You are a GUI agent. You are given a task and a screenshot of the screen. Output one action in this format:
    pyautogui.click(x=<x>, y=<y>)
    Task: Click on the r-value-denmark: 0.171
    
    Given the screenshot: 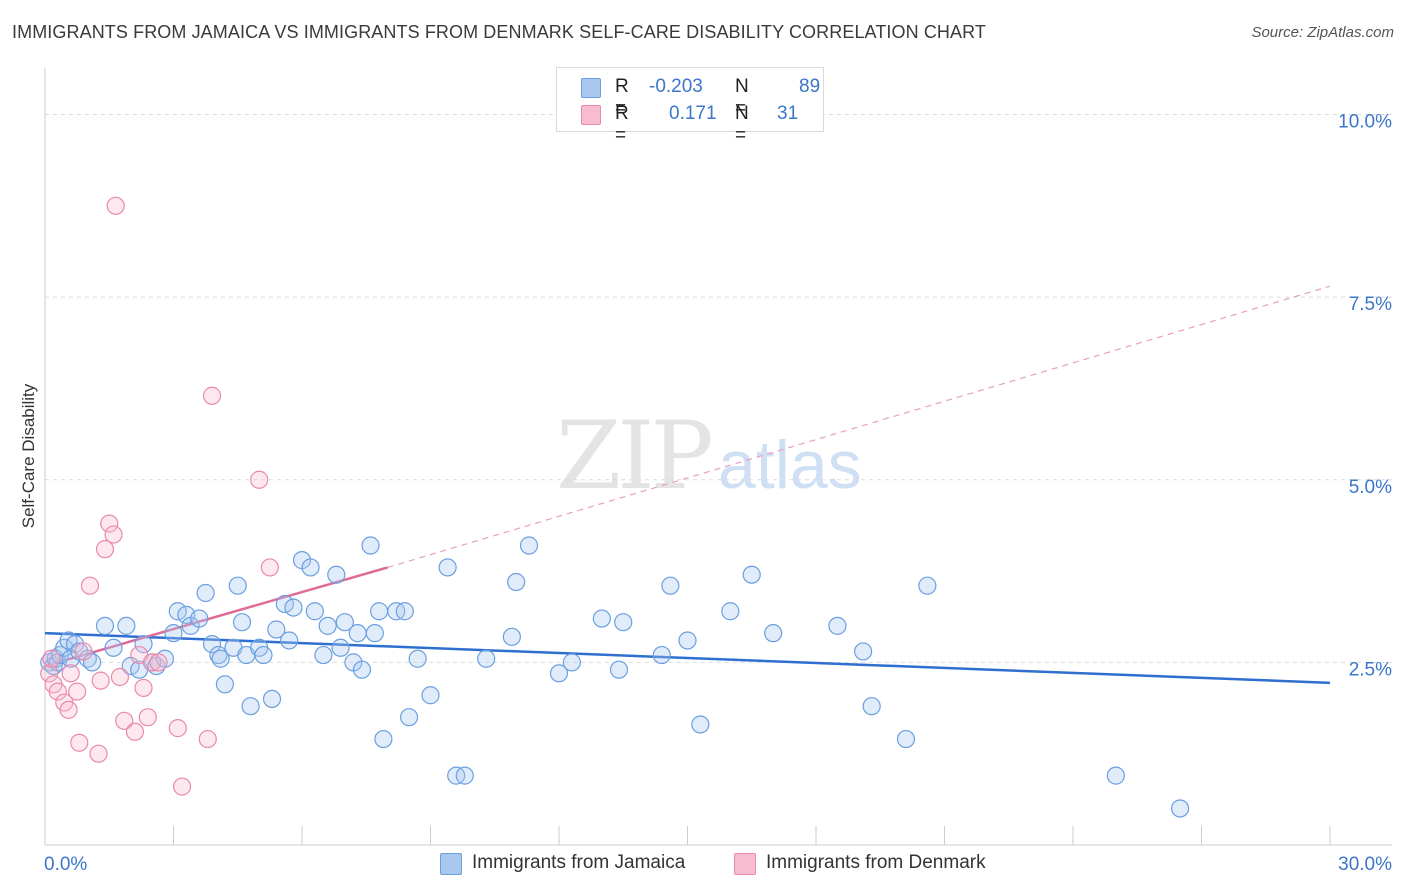 What is the action you would take?
    pyautogui.click(x=693, y=113)
    